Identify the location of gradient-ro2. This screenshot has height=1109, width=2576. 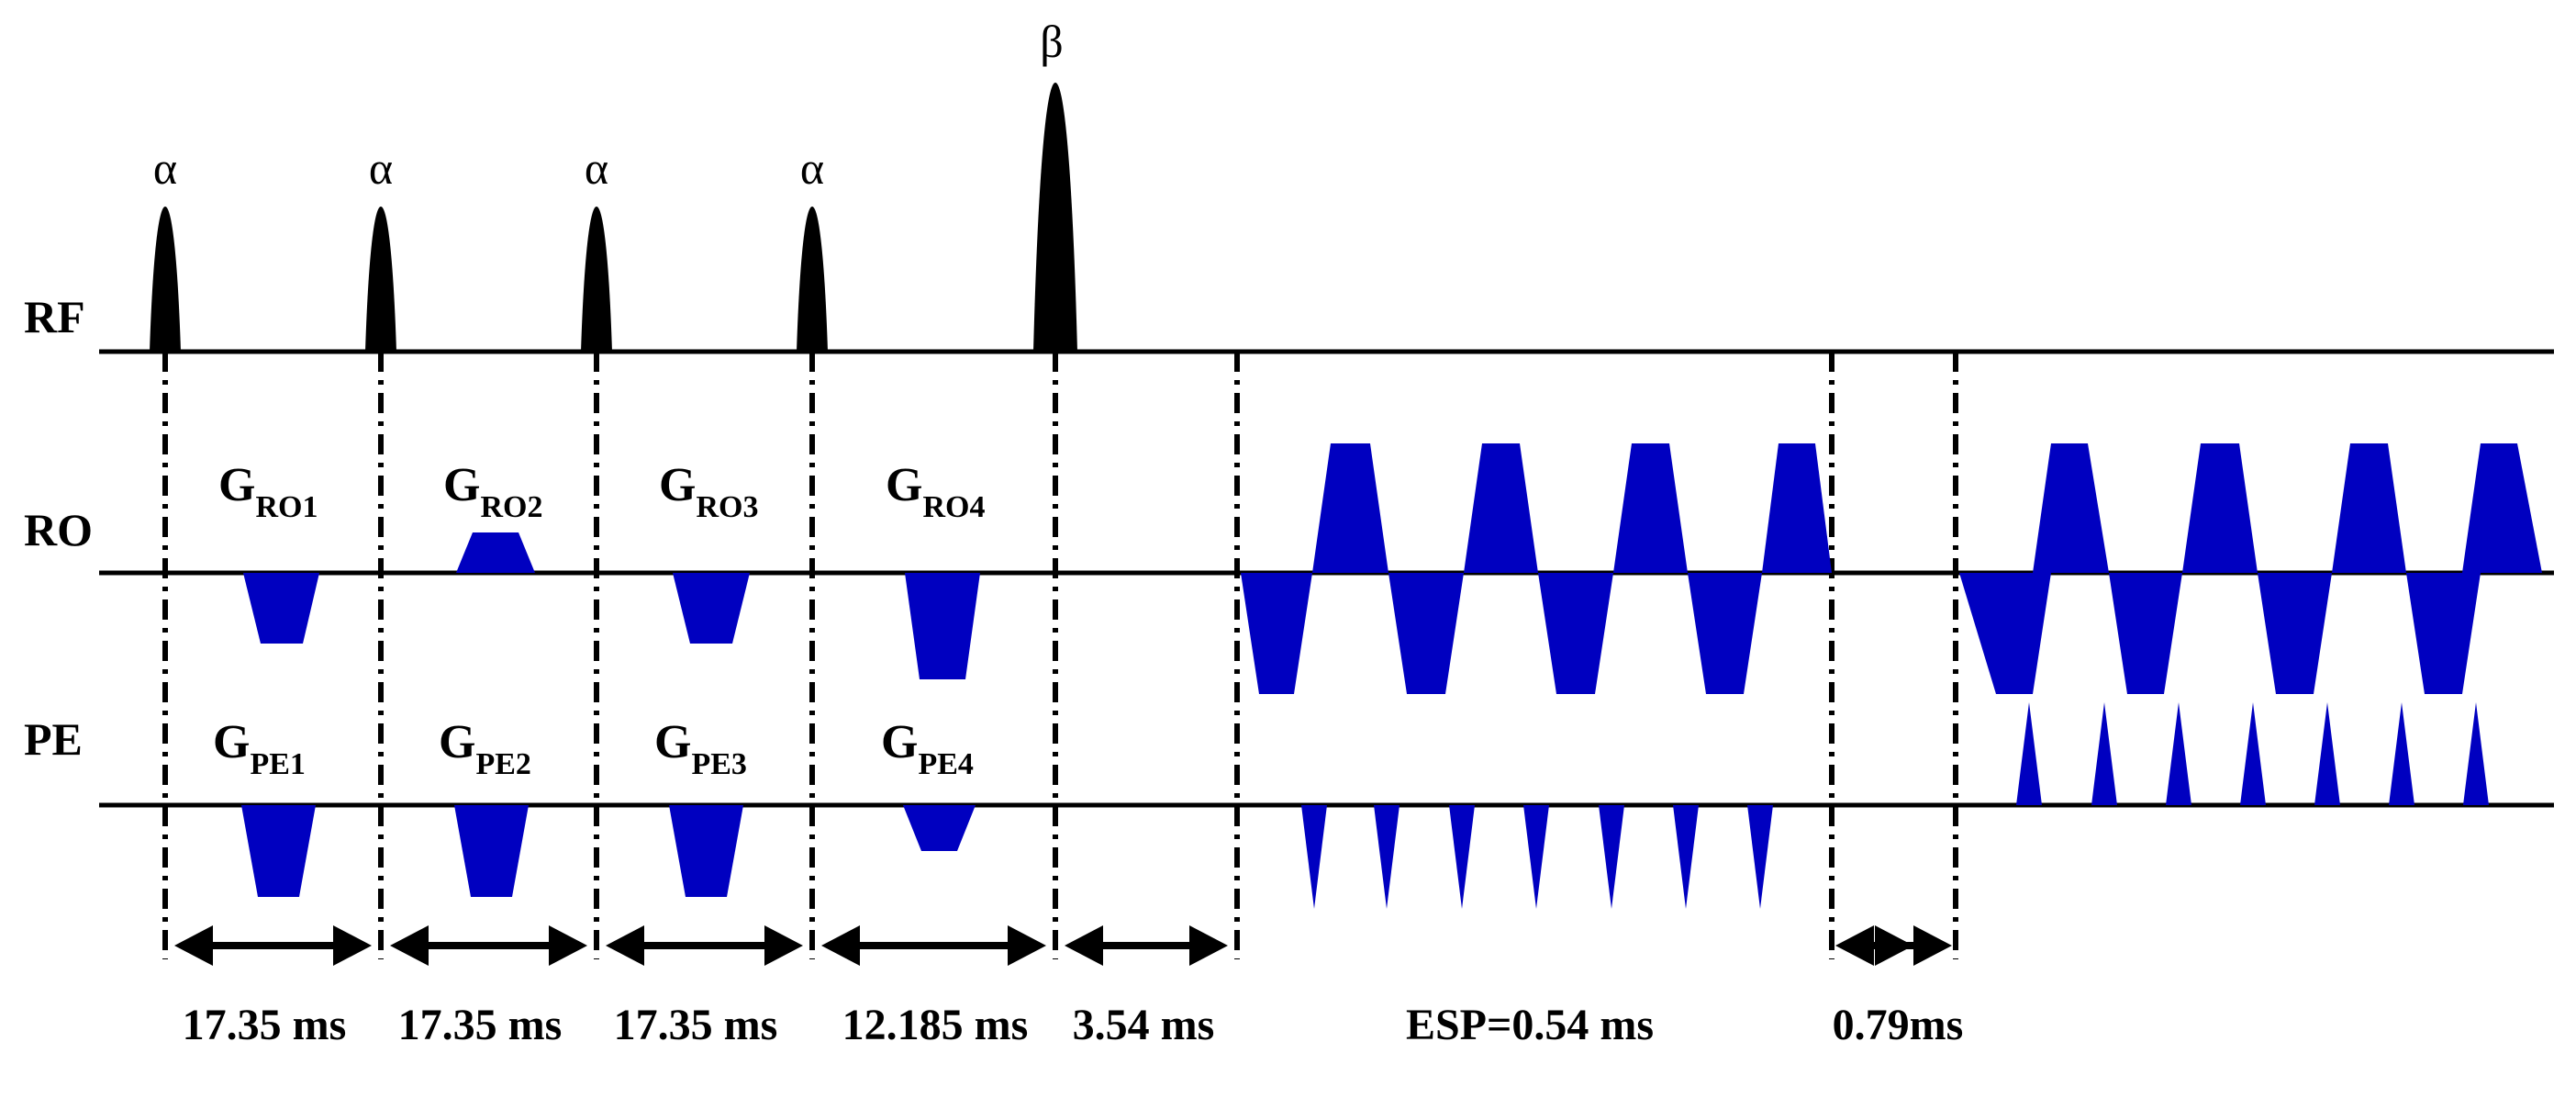
(495, 552).